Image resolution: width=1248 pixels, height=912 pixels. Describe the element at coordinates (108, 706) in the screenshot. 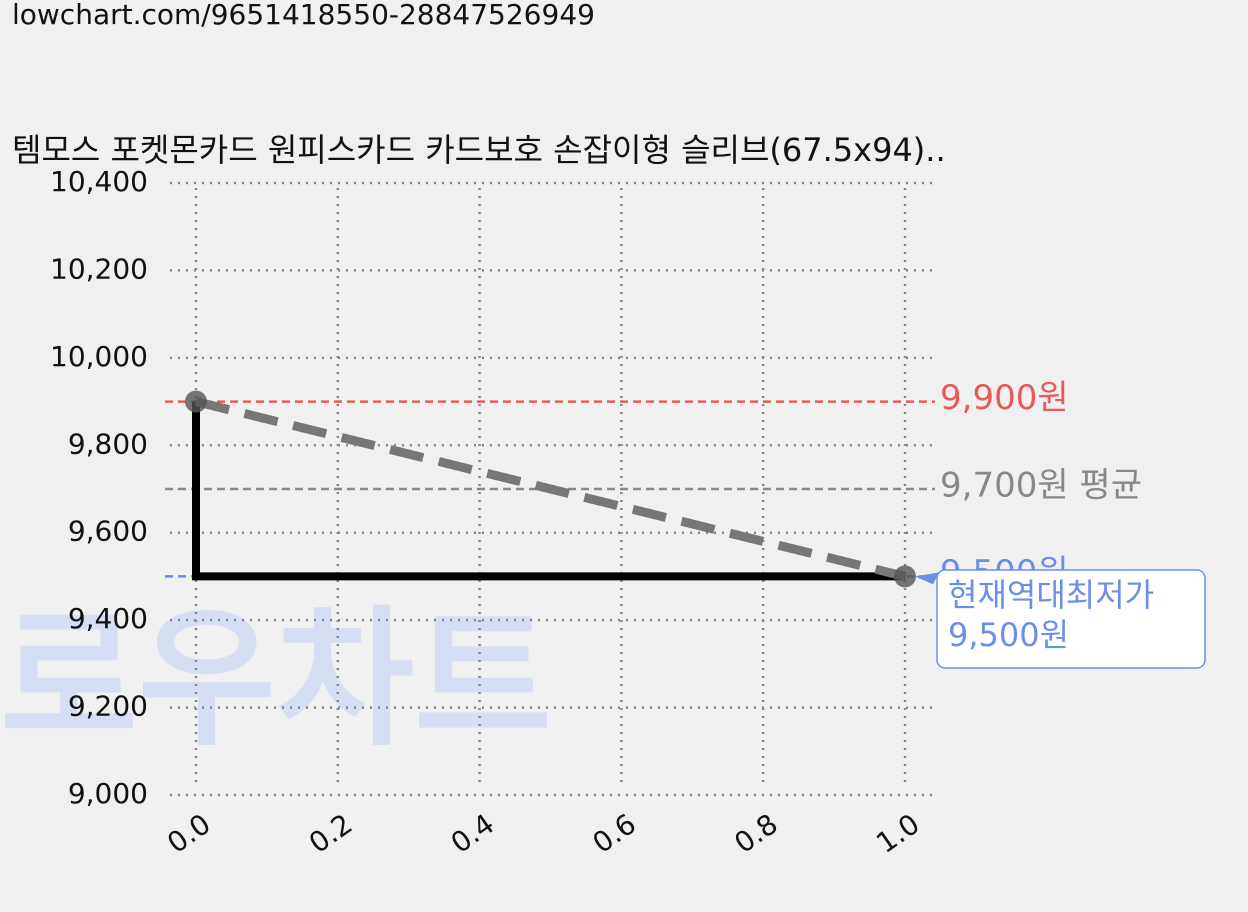

I see `y-tick-label: 9,200` at that location.